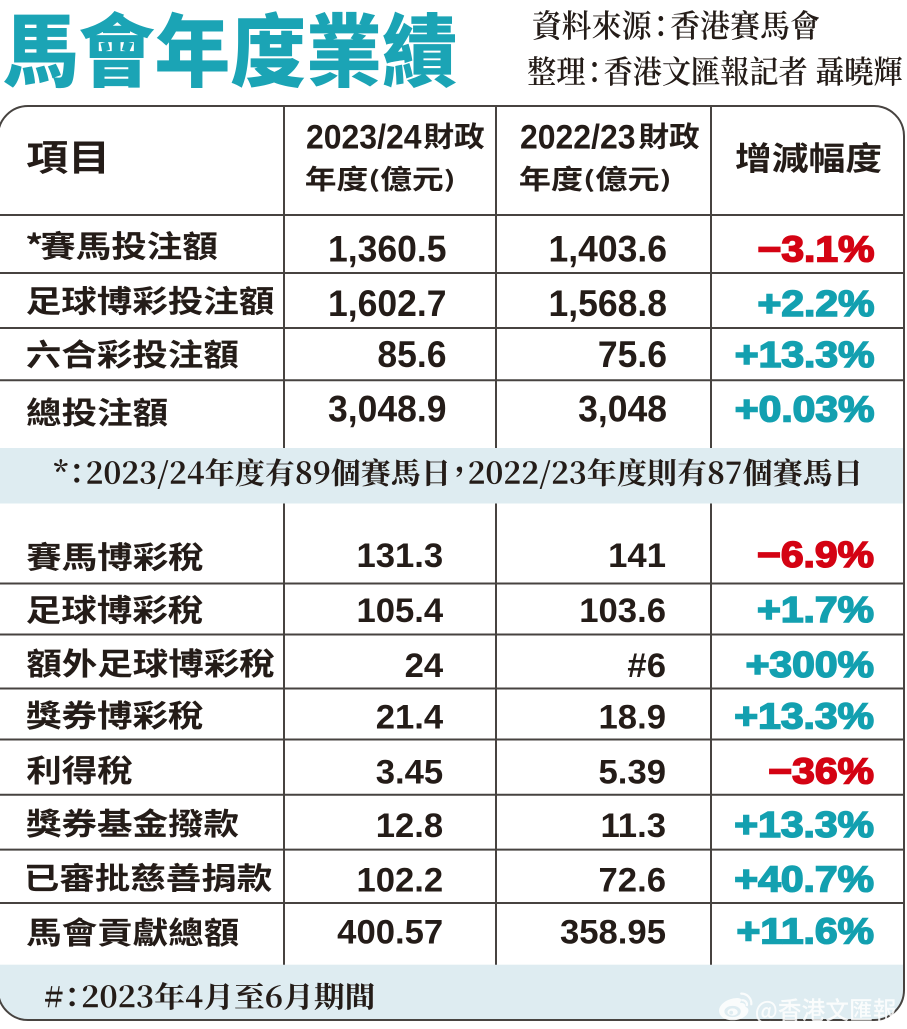 The width and height of the screenshot is (907, 1029). Describe the element at coordinates (815, 555) in the screenshot. I see `svg-text: −6.9%` at that location.